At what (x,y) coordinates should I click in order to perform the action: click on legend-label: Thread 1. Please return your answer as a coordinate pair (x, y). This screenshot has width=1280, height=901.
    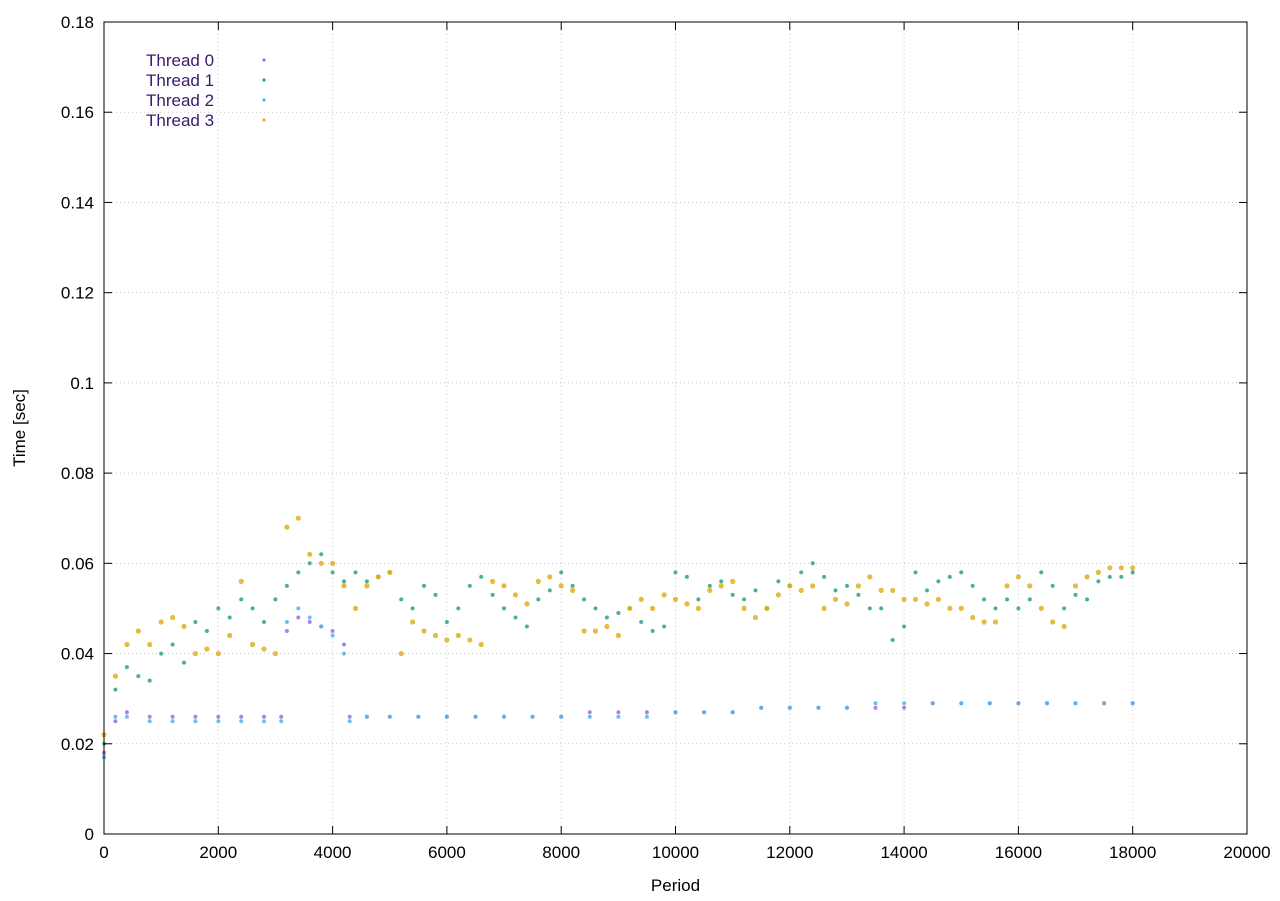
    Looking at the image, I should click on (180, 80).